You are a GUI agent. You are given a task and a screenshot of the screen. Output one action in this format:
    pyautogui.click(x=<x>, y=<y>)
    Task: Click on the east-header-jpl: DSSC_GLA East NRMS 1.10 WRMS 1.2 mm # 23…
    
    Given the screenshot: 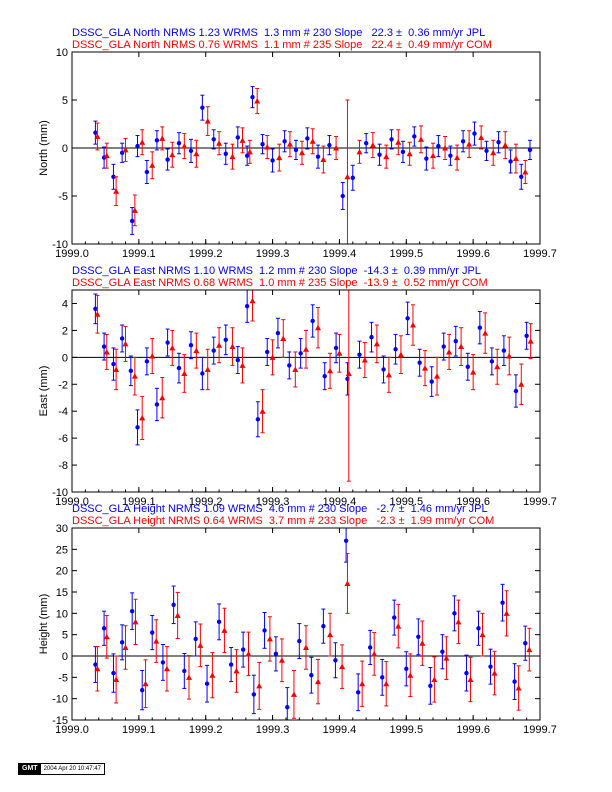 What is the action you would take?
    pyautogui.click(x=276, y=271)
    